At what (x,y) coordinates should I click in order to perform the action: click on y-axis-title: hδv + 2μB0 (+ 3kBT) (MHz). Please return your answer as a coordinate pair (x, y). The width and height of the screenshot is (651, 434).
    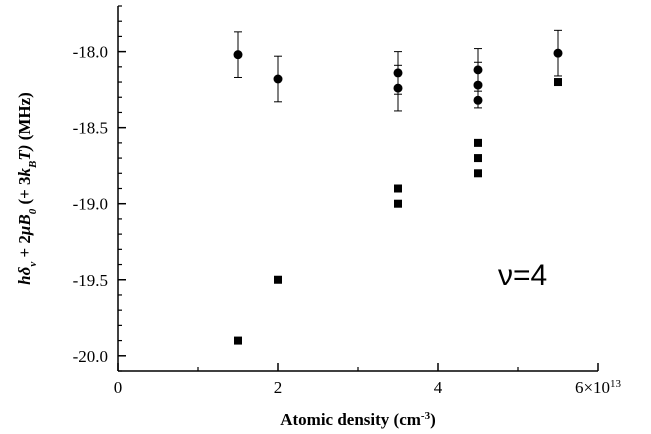
    Looking at the image, I should click on (27, 188).